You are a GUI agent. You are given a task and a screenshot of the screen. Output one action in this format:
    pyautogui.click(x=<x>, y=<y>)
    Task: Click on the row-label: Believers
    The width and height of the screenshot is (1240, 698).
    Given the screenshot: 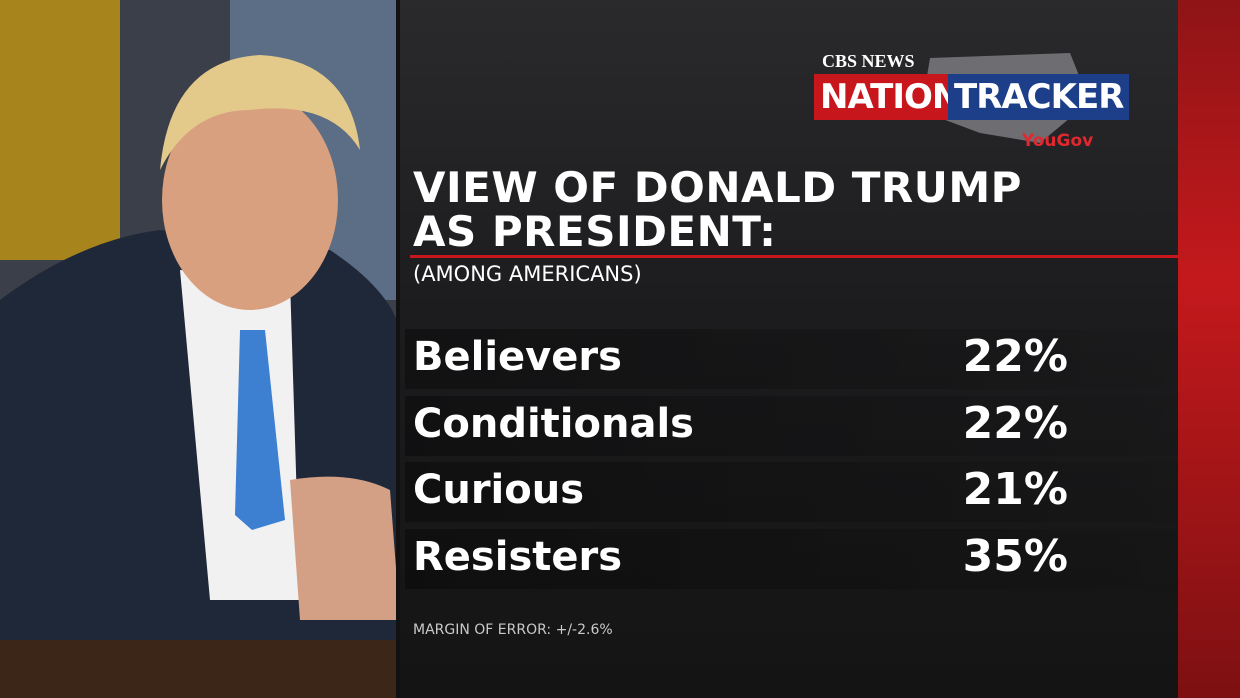 What is the action you would take?
    pyautogui.click(x=517, y=357)
    